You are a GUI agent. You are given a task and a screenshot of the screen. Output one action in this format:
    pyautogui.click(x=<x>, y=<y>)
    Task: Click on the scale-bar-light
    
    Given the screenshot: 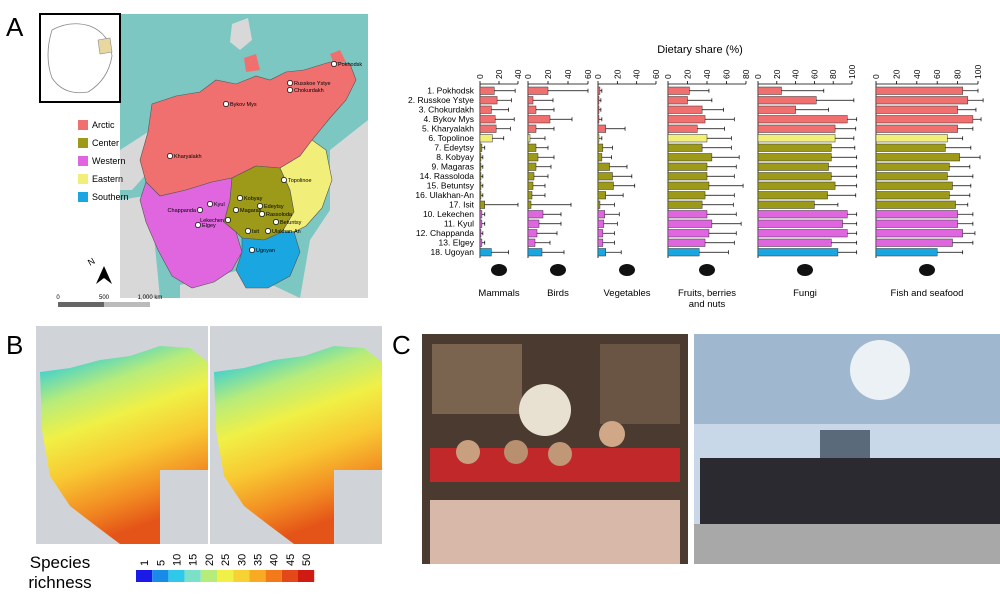 What is the action you would take?
    pyautogui.click(x=127, y=304)
    